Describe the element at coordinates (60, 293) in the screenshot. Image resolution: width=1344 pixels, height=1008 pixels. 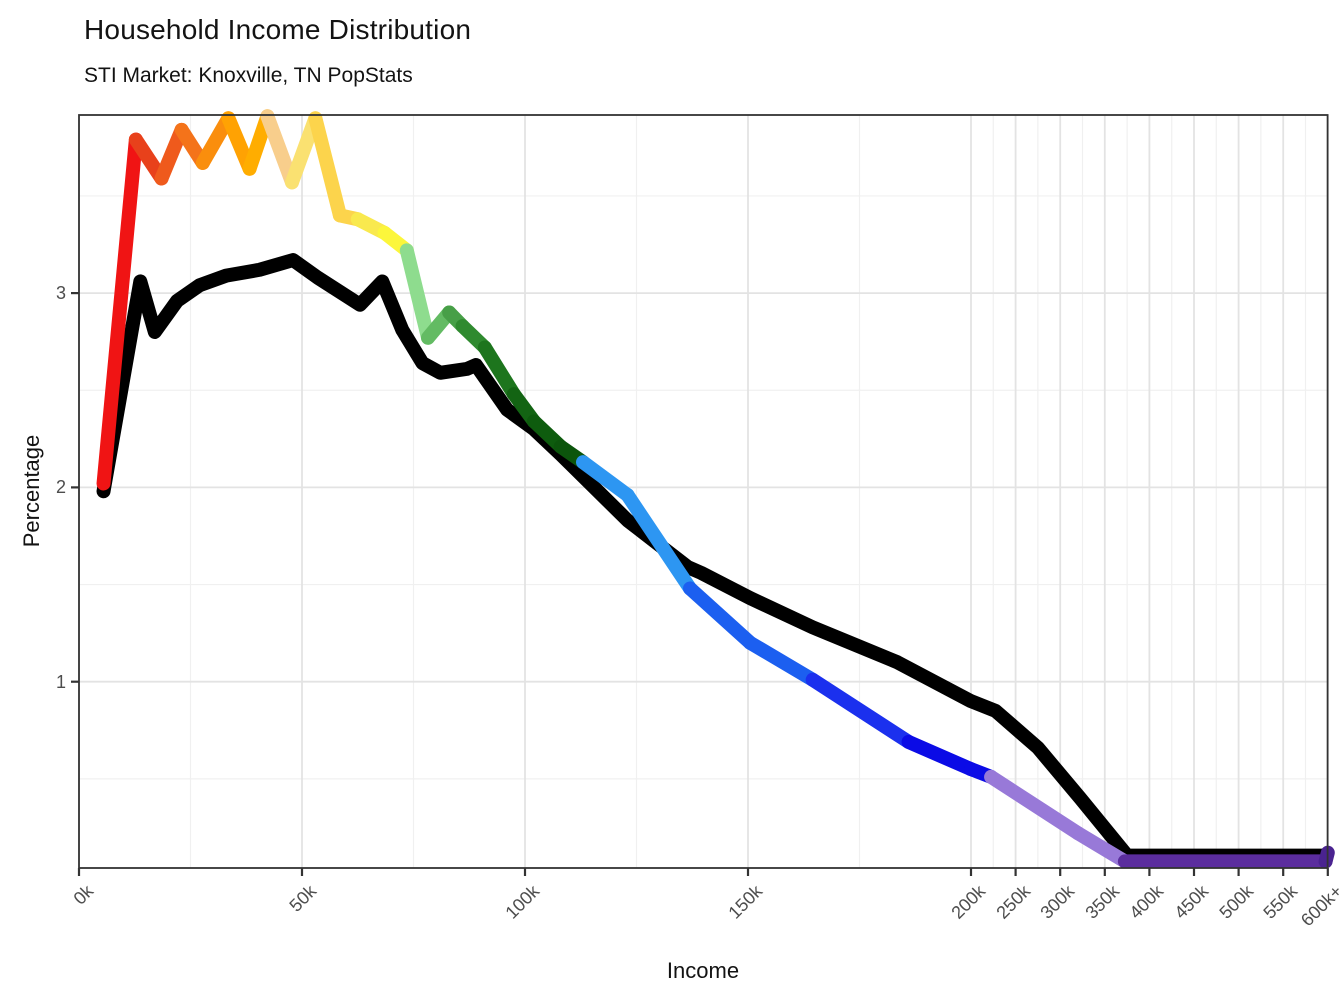
I see `y-tick-label-3: 3` at that location.